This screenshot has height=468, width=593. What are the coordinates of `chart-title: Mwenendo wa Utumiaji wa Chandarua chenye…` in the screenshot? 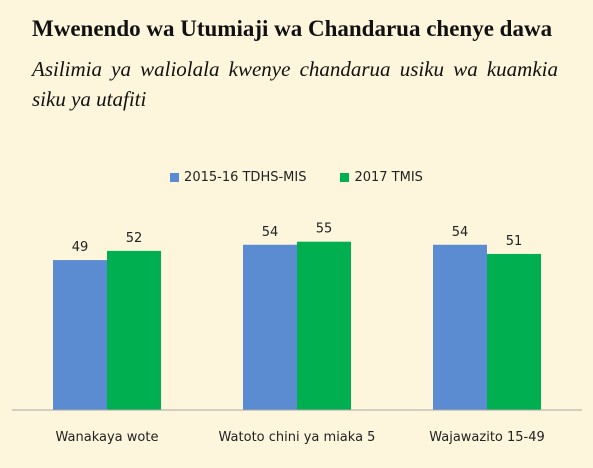 It's located at (292, 28).